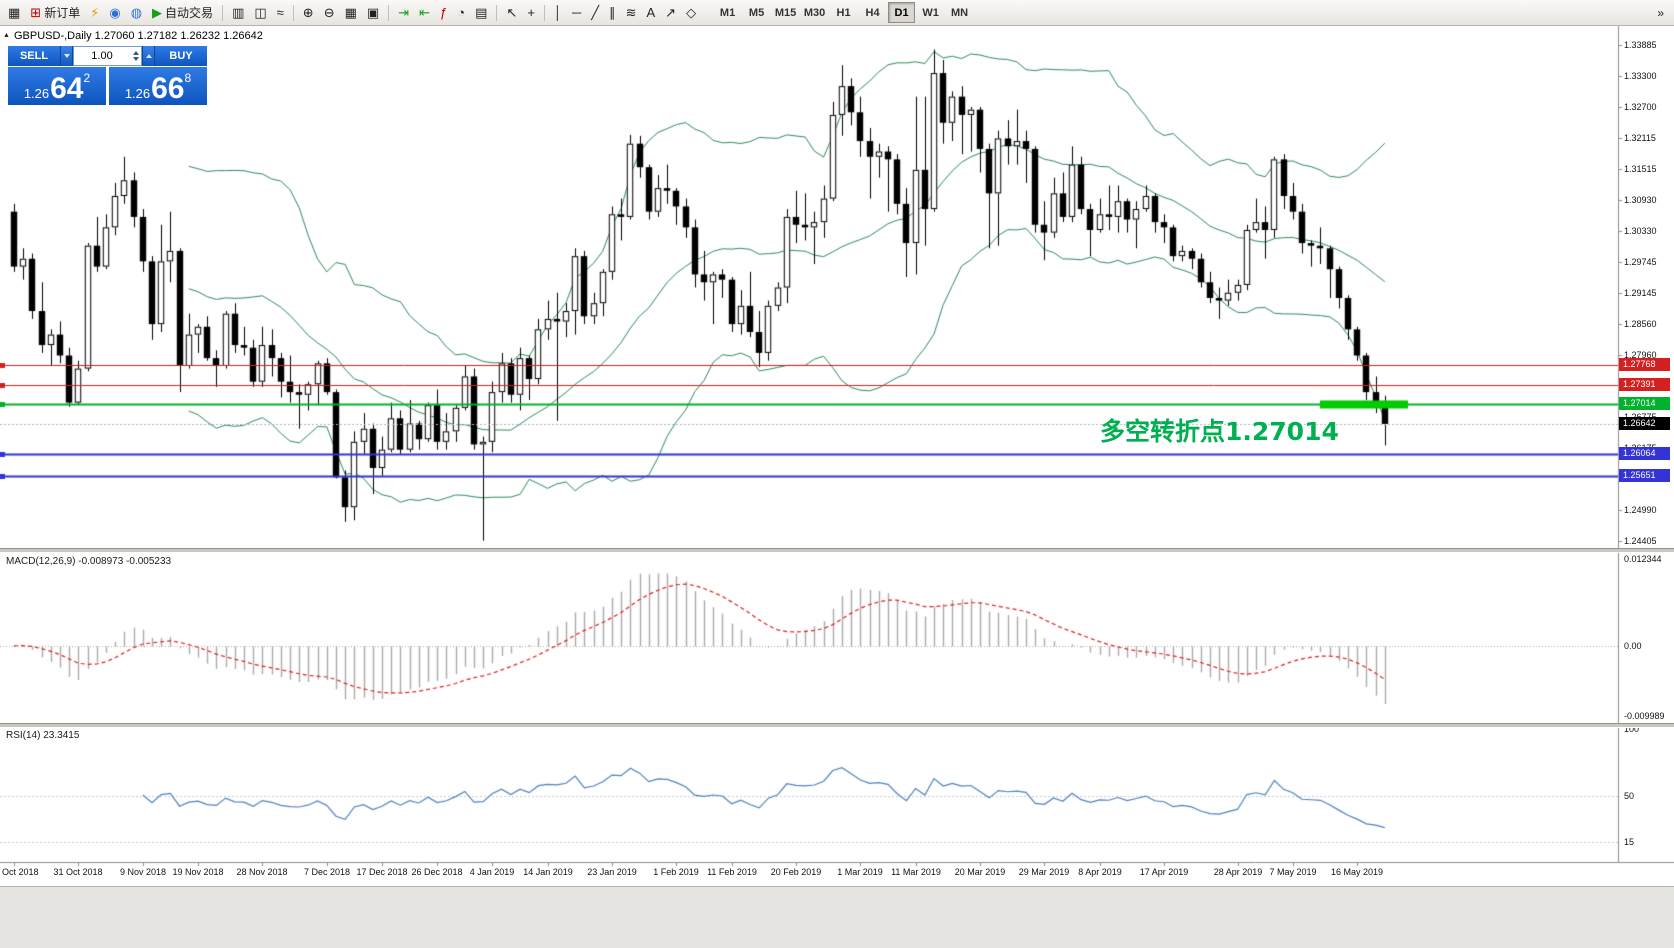 The image size is (1674, 948). I want to click on bar-chart-icon: ▥, so click(238, 13).